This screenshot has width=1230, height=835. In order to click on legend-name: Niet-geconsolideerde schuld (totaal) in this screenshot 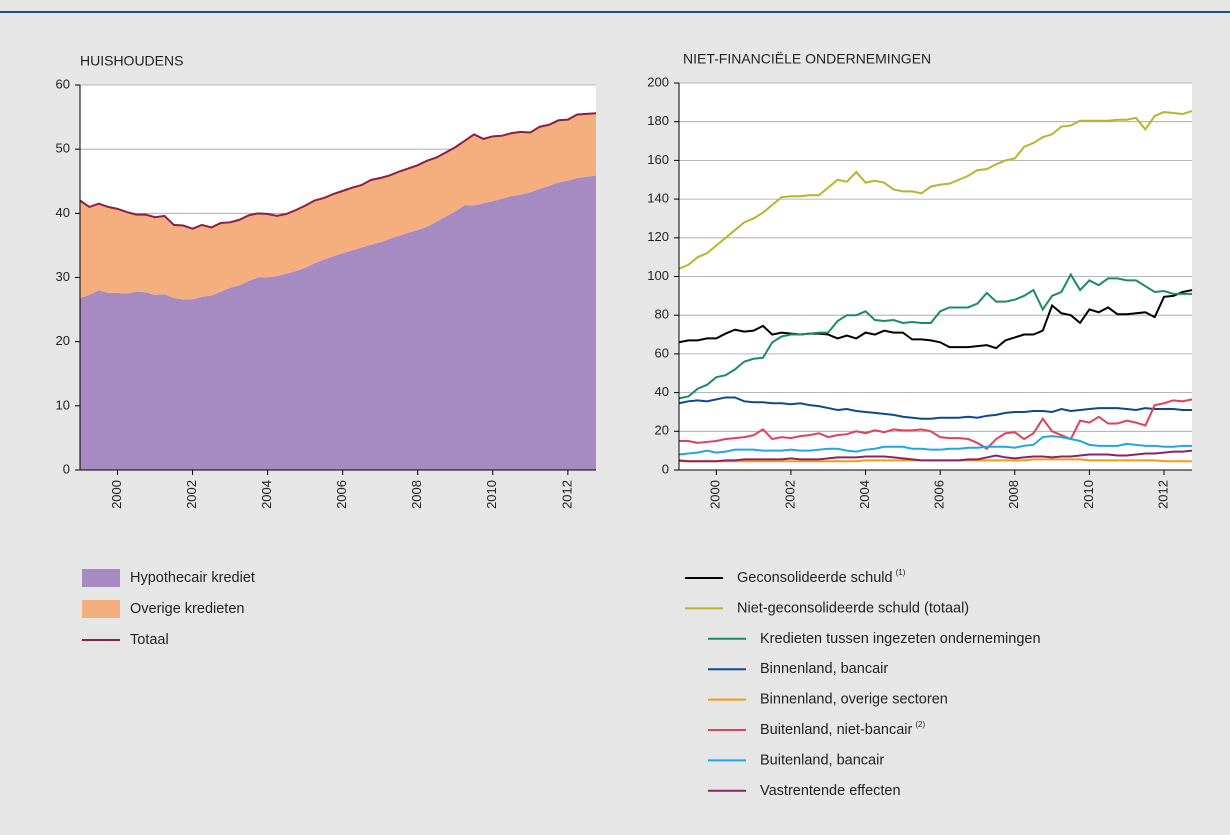, I will do `click(853, 608)`.